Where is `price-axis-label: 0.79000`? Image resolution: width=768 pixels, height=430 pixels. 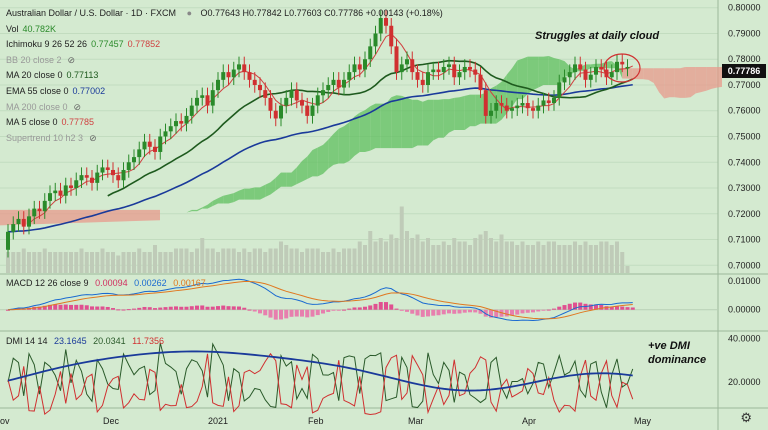
price-axis-label: 0.79000 is located at coordinates (744, 33).